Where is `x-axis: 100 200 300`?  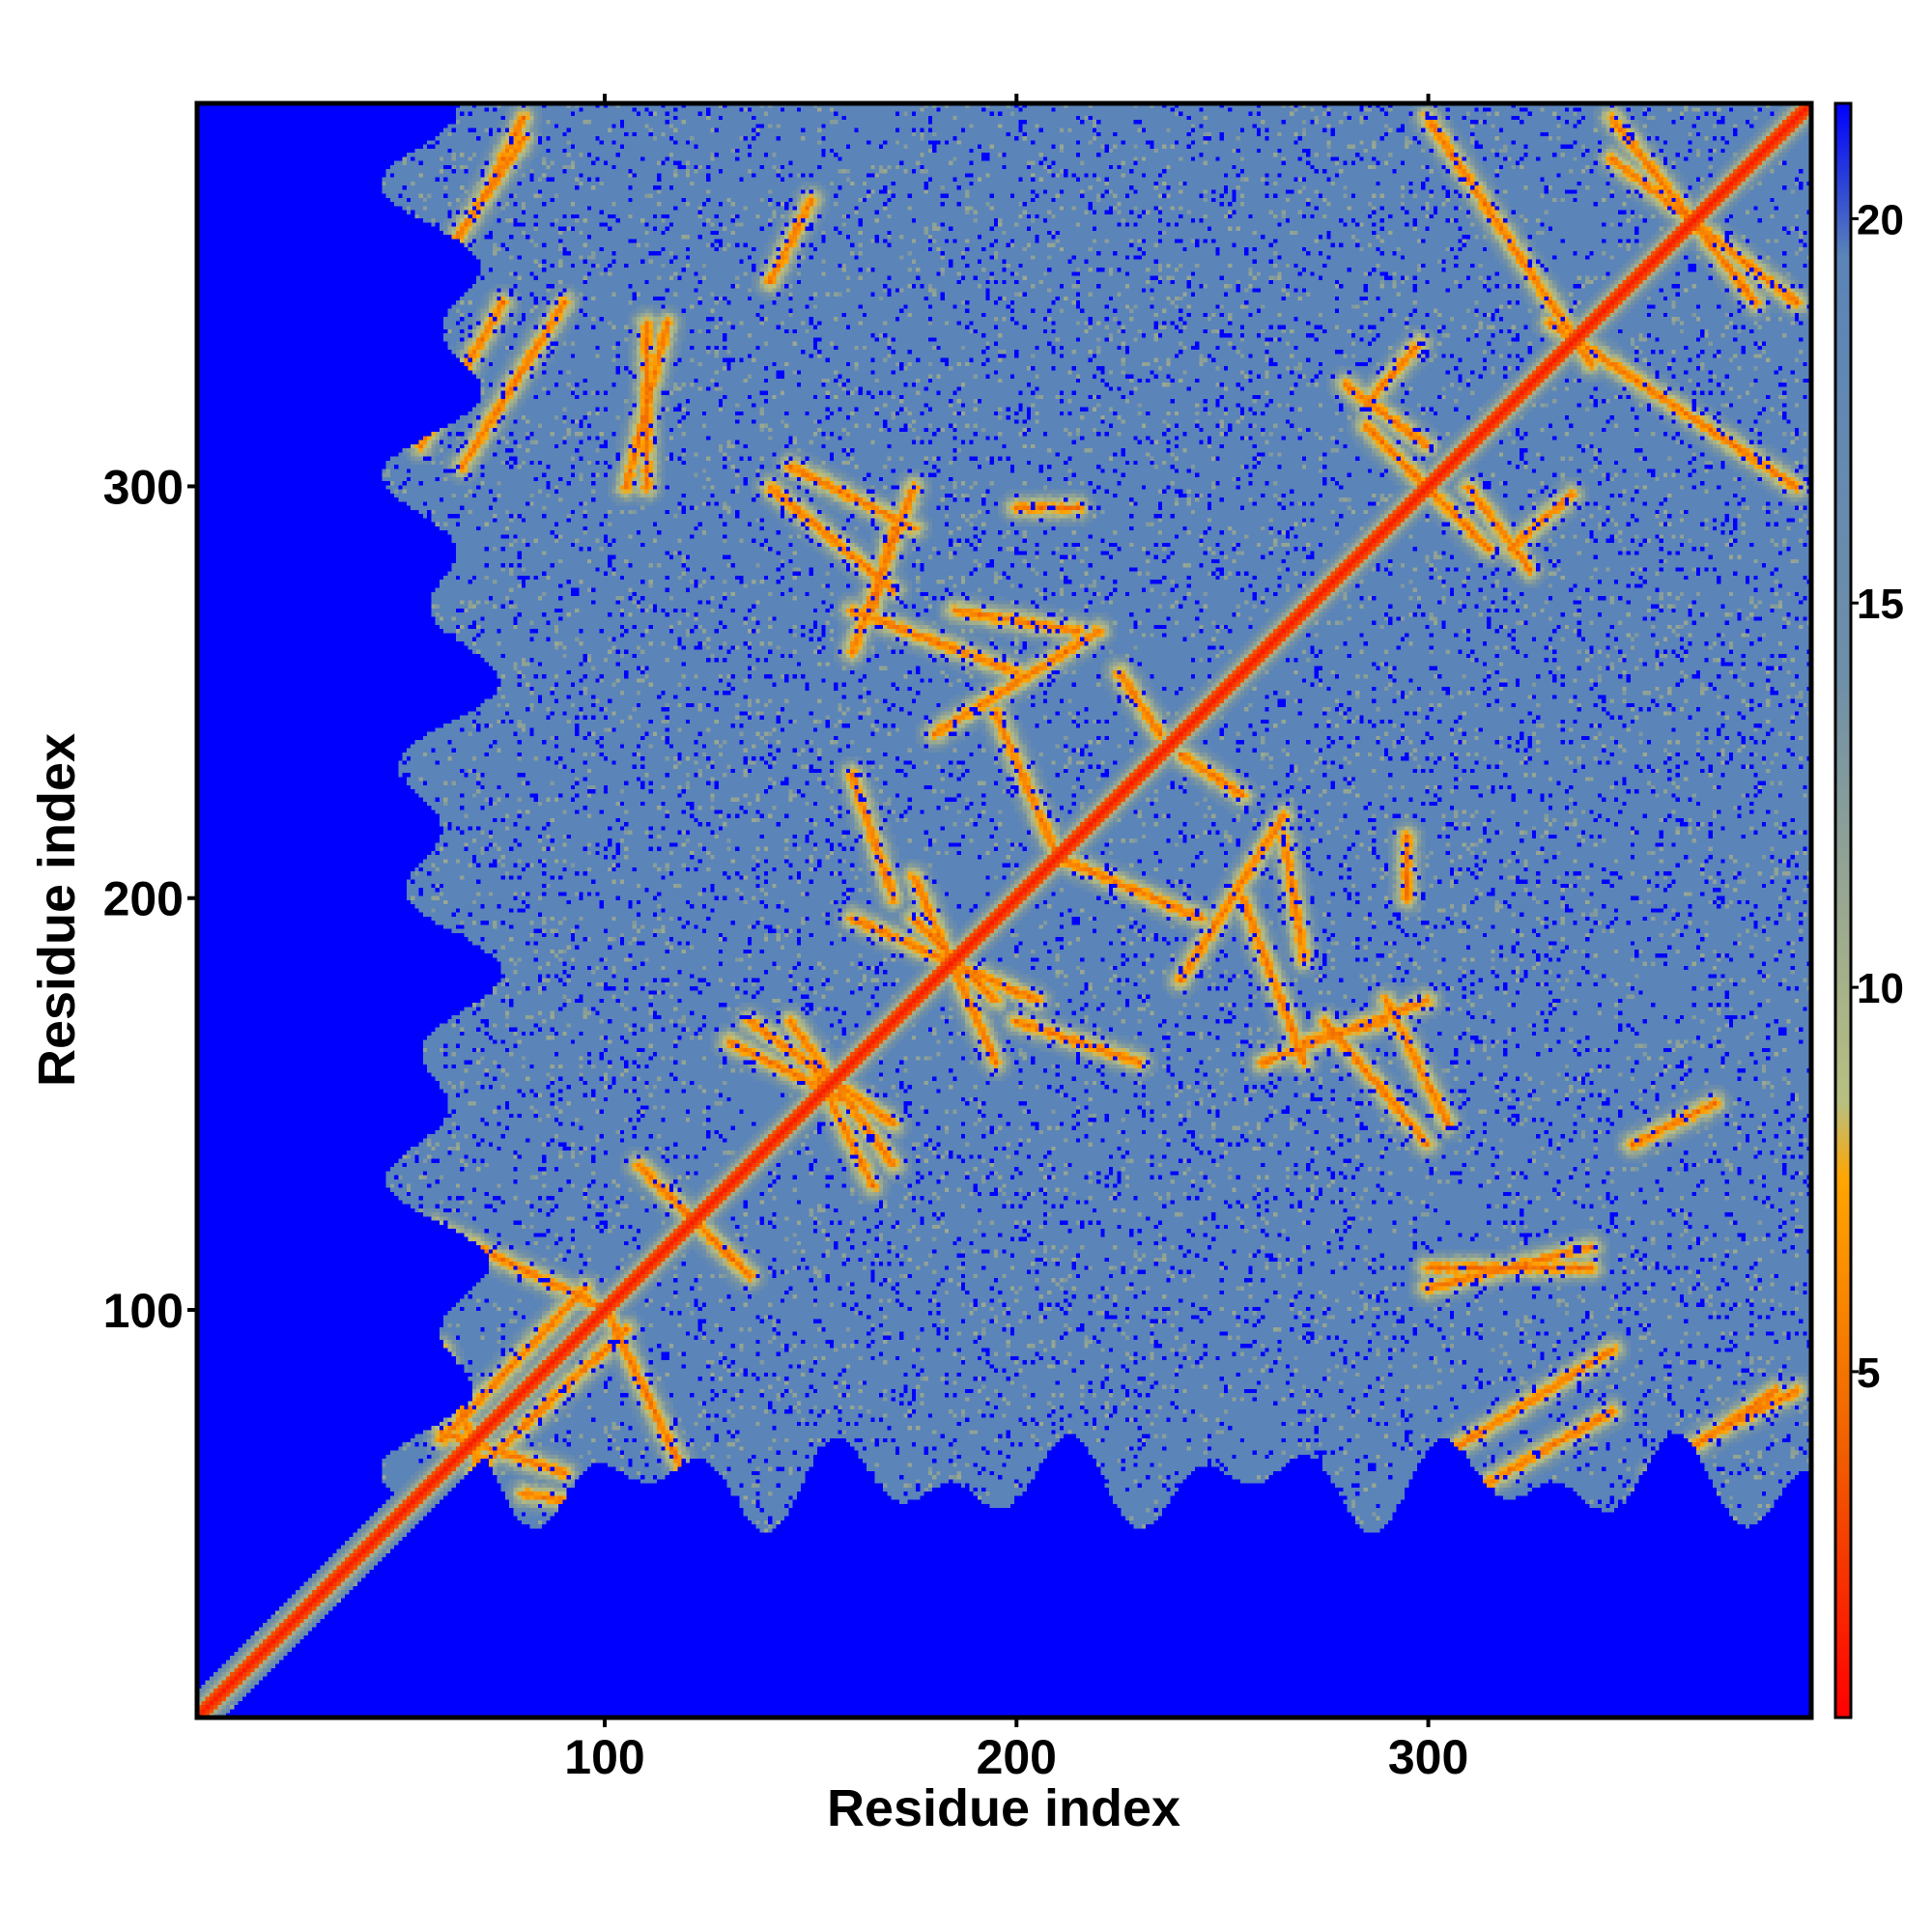
x-axis: 100 200 300 is located at coordinates (1016, 1751).